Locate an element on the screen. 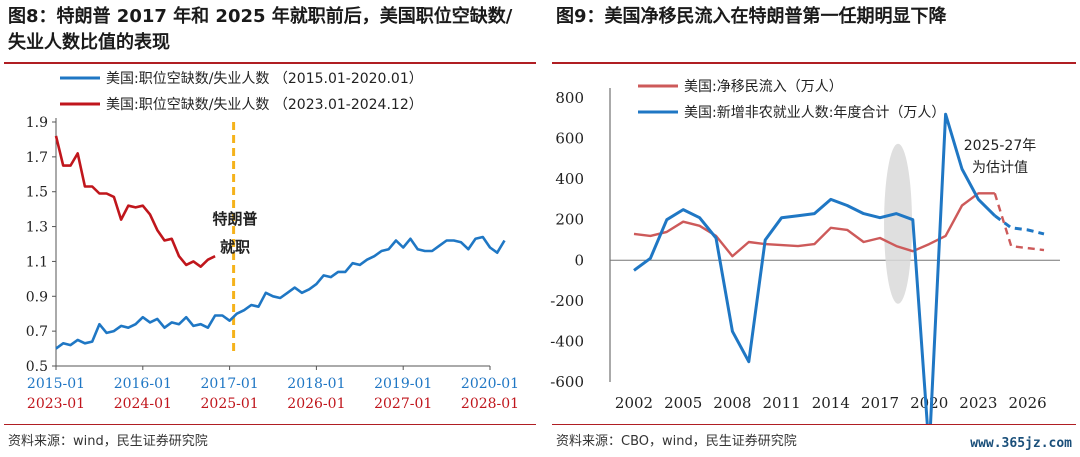 This screenshot has width=1080, height=457. y-tick-label: 1.7 is located at coordinates (37, 158).